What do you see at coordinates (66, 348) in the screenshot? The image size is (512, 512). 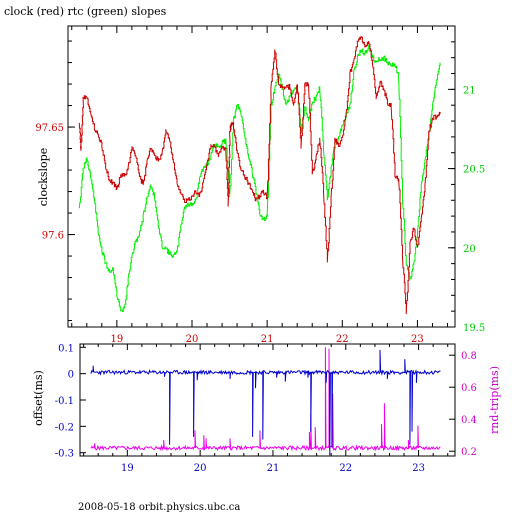 I see `lower-left-tick-label: 0.1` at bounding box center [66, 348].